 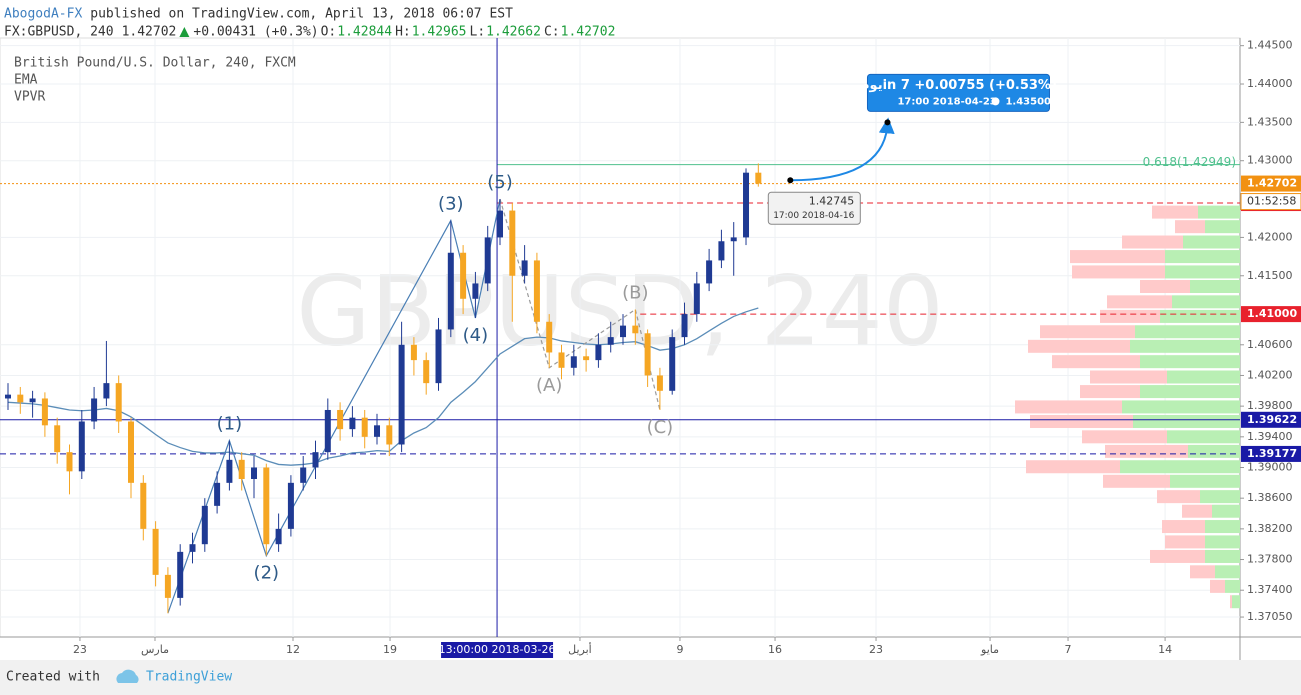 I want to click on legend-item: British Pound/U.S. Dollar, 240, FXCM, so click(x=155, y=63).